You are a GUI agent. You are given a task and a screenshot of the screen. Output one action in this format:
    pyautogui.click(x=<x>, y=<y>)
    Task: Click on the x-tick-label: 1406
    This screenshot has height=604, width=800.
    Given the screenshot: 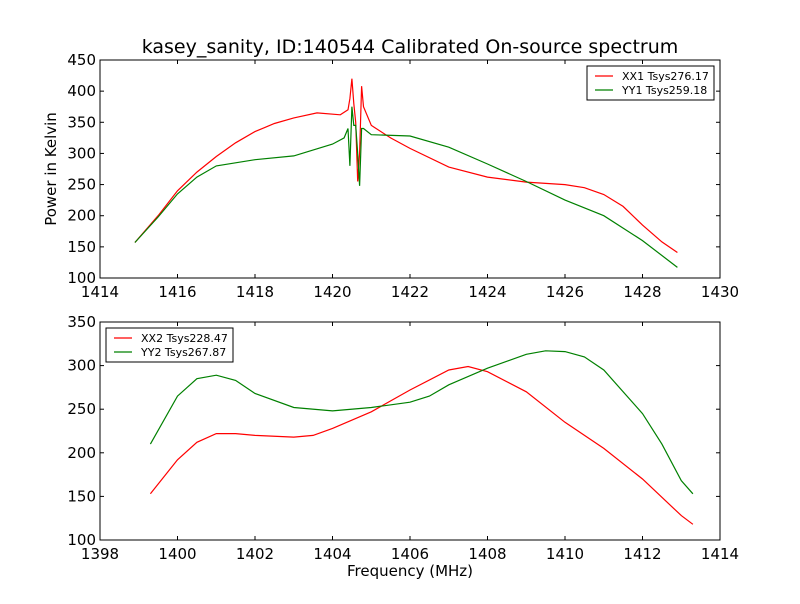 What is the action you would take?
    pyautogui.click(x=410, y=554)
    